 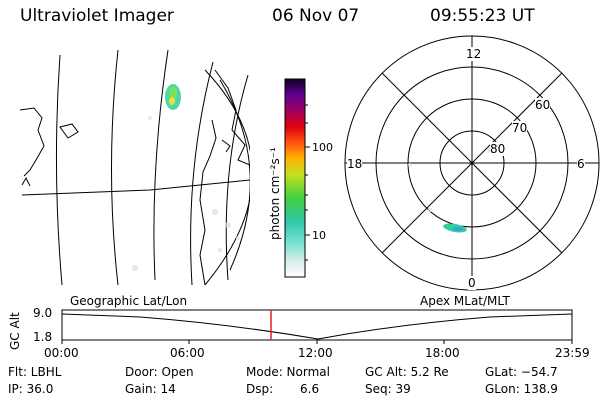 I want to click on timeline-ytick-9: 9.0, so click(x=43, y=313).